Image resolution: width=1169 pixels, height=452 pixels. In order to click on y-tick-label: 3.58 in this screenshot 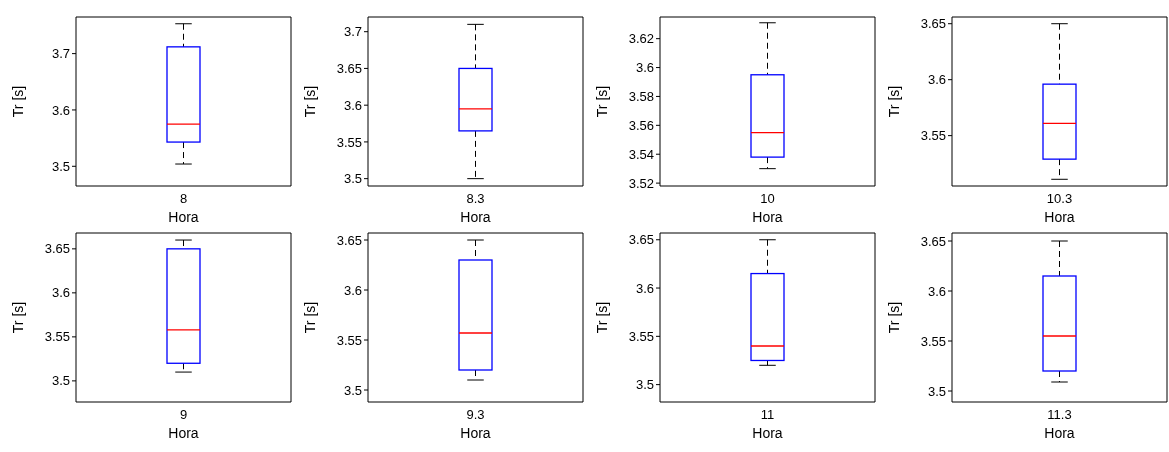, I will do `click(641, 97)`.